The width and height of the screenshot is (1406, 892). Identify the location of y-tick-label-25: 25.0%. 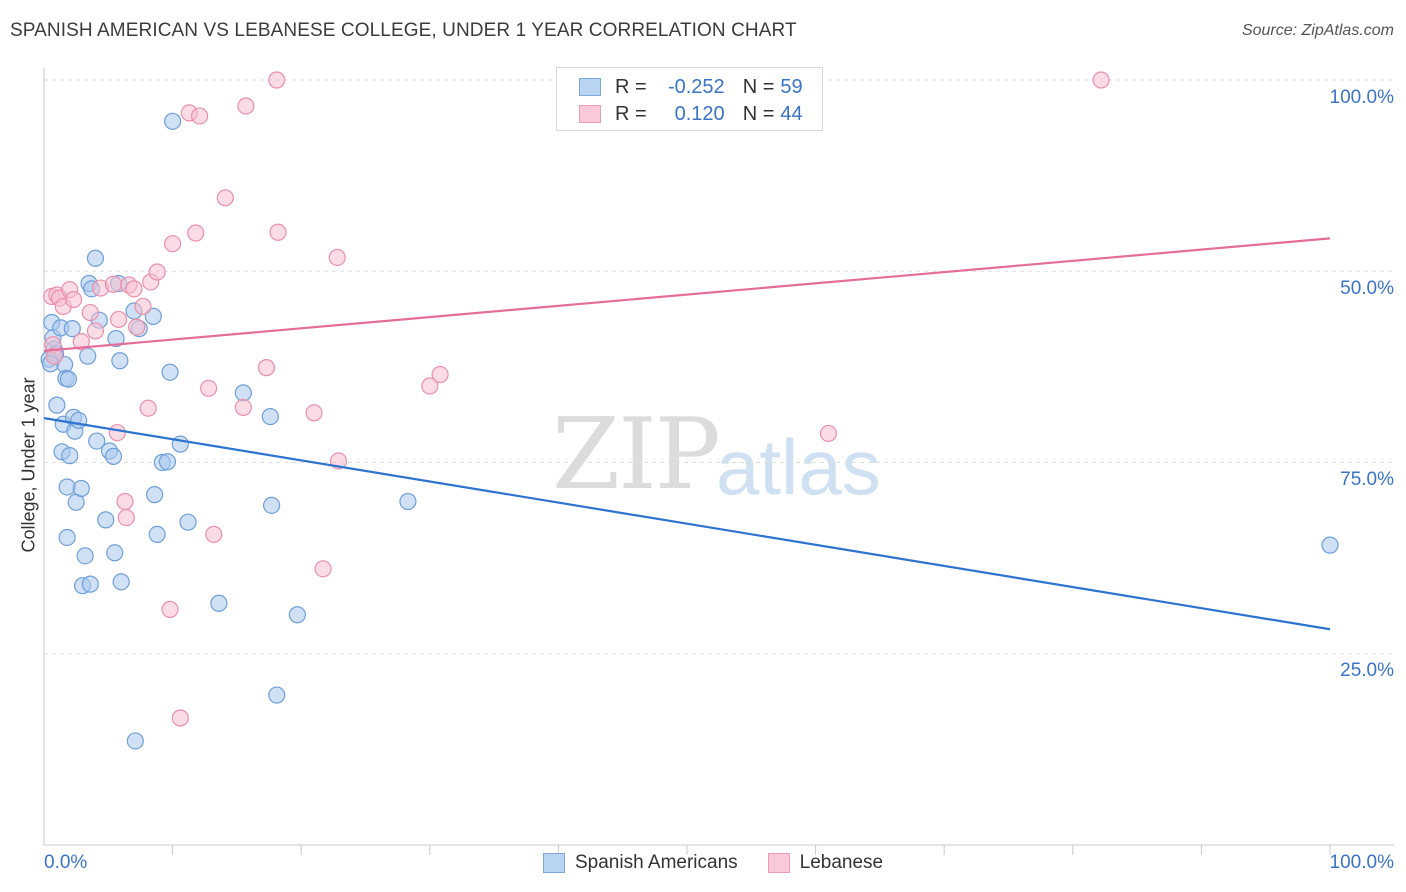
(1367, 670).